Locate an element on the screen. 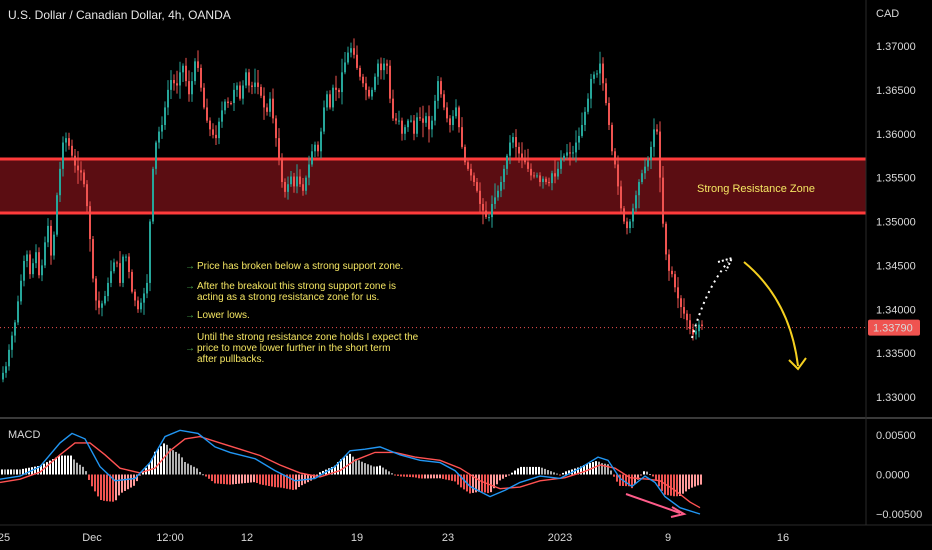 The image size is (932, 550). pullback-projection is located at coordinates (710, 300).